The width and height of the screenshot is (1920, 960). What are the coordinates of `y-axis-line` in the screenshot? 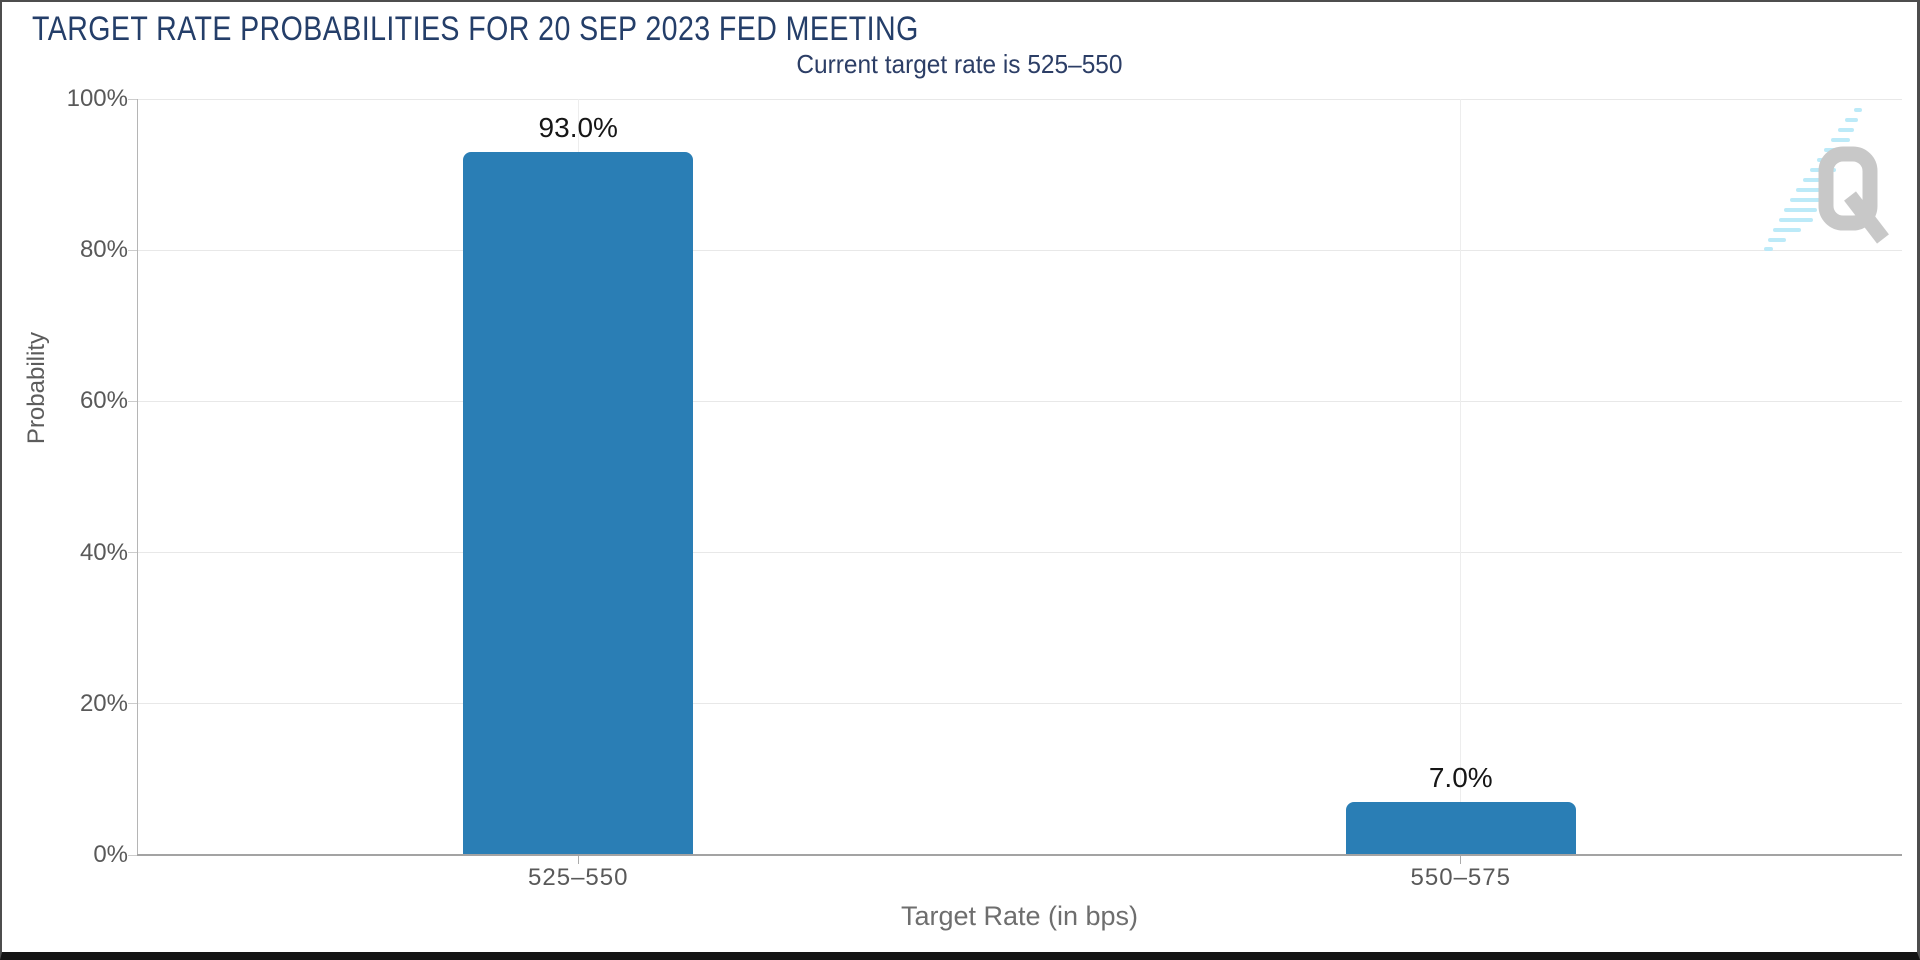 It's located at (137, 477).